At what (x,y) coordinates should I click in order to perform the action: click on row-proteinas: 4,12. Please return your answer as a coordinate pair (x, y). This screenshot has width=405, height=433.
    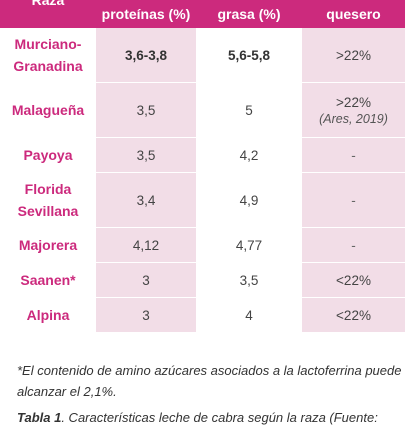
    Looking at the image, I should click on (146, 245).